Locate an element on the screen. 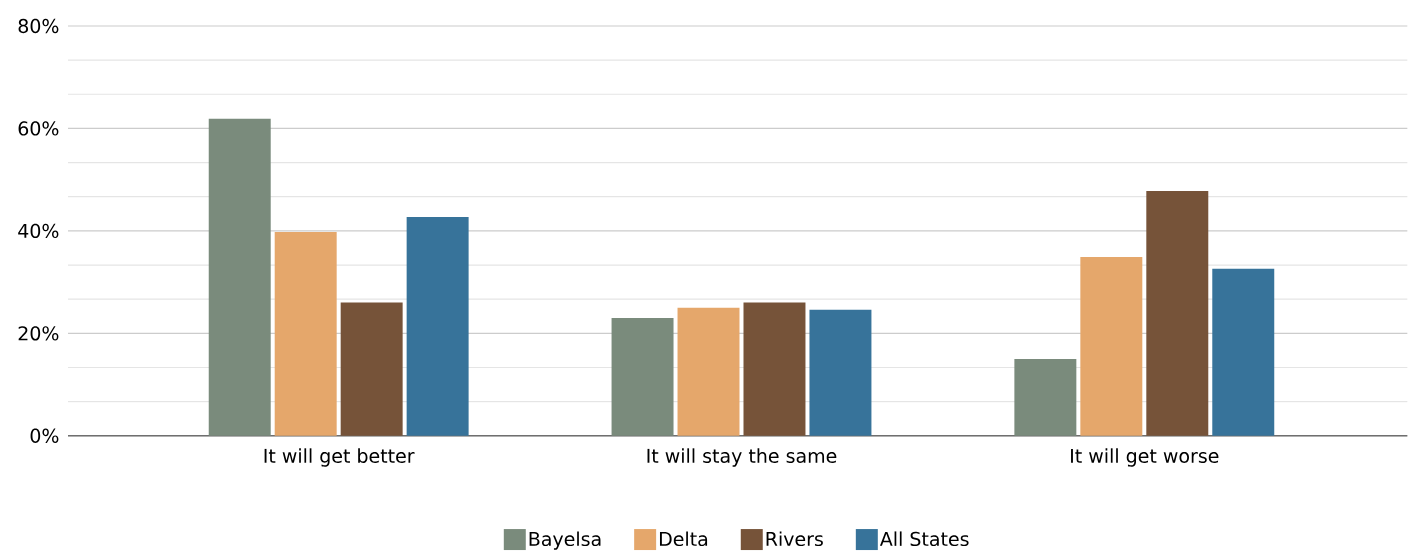 The height and width of the screenshot is (553, 1408). legend-label: Rivers is located at coordinates (794, 539).